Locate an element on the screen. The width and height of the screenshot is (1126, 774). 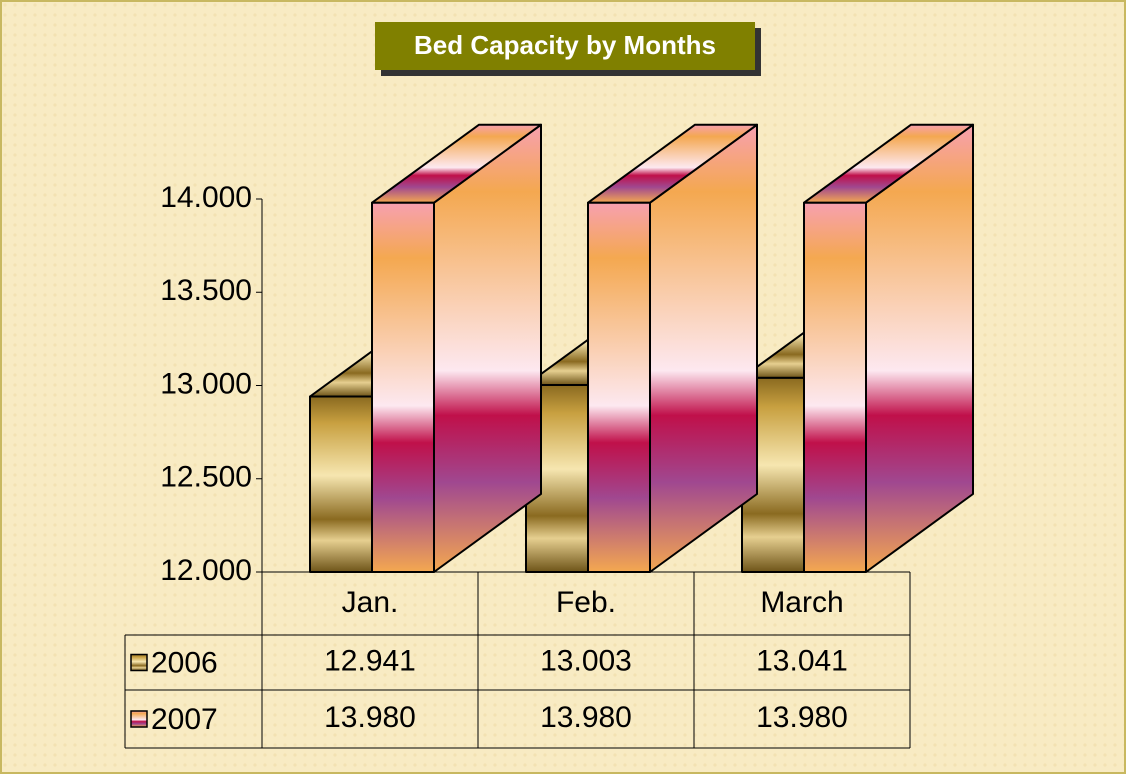
y-tick-label: 12.500 is located at coordinates (206, 477).